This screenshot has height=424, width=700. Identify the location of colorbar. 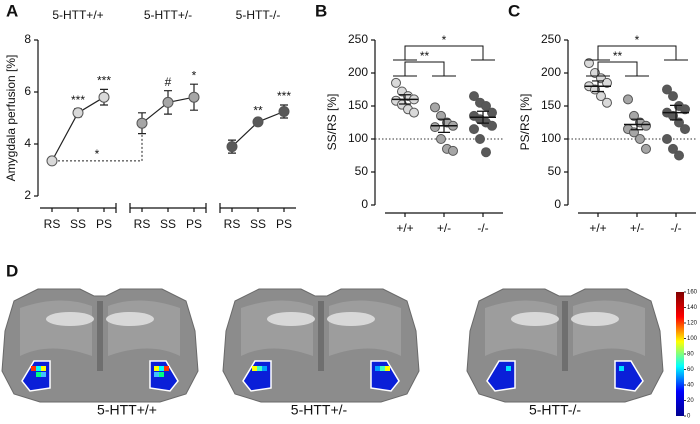
(680, 354).